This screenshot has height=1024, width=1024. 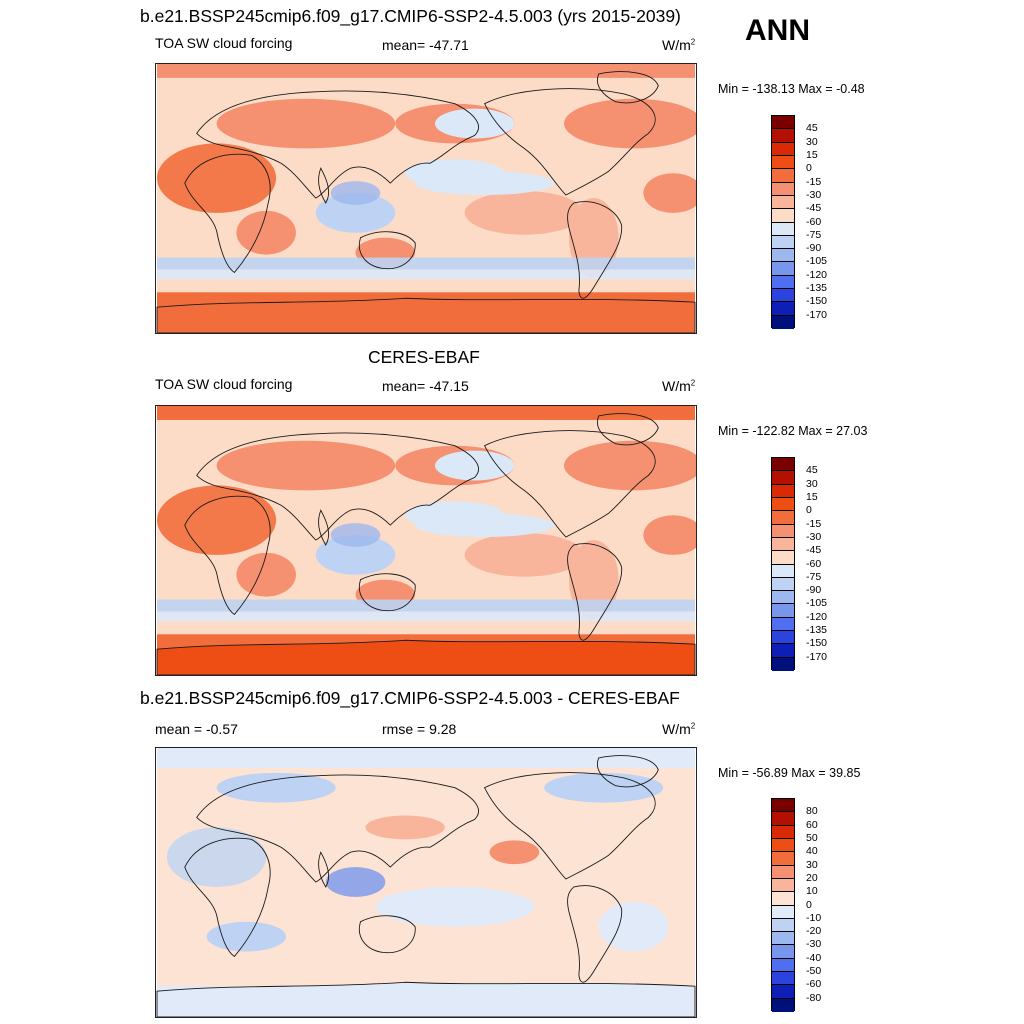 I want to click on panel1-variable: TOA SW cloud forcing, so click(x=224, y=43).